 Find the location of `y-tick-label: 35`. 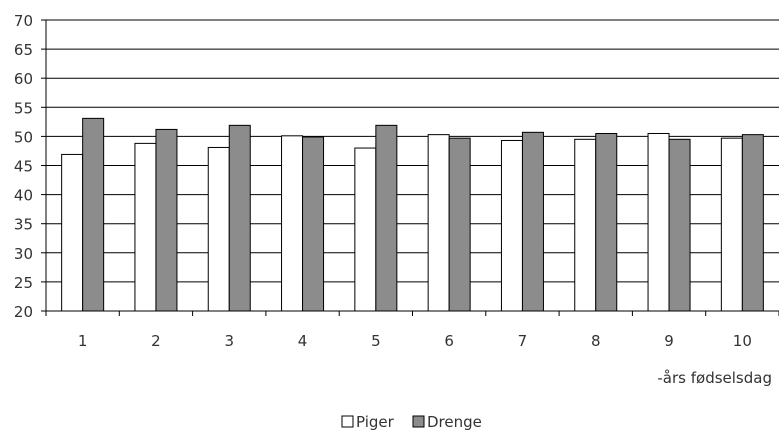

y-tick-label: 35 is located at coordinates (23, 225).